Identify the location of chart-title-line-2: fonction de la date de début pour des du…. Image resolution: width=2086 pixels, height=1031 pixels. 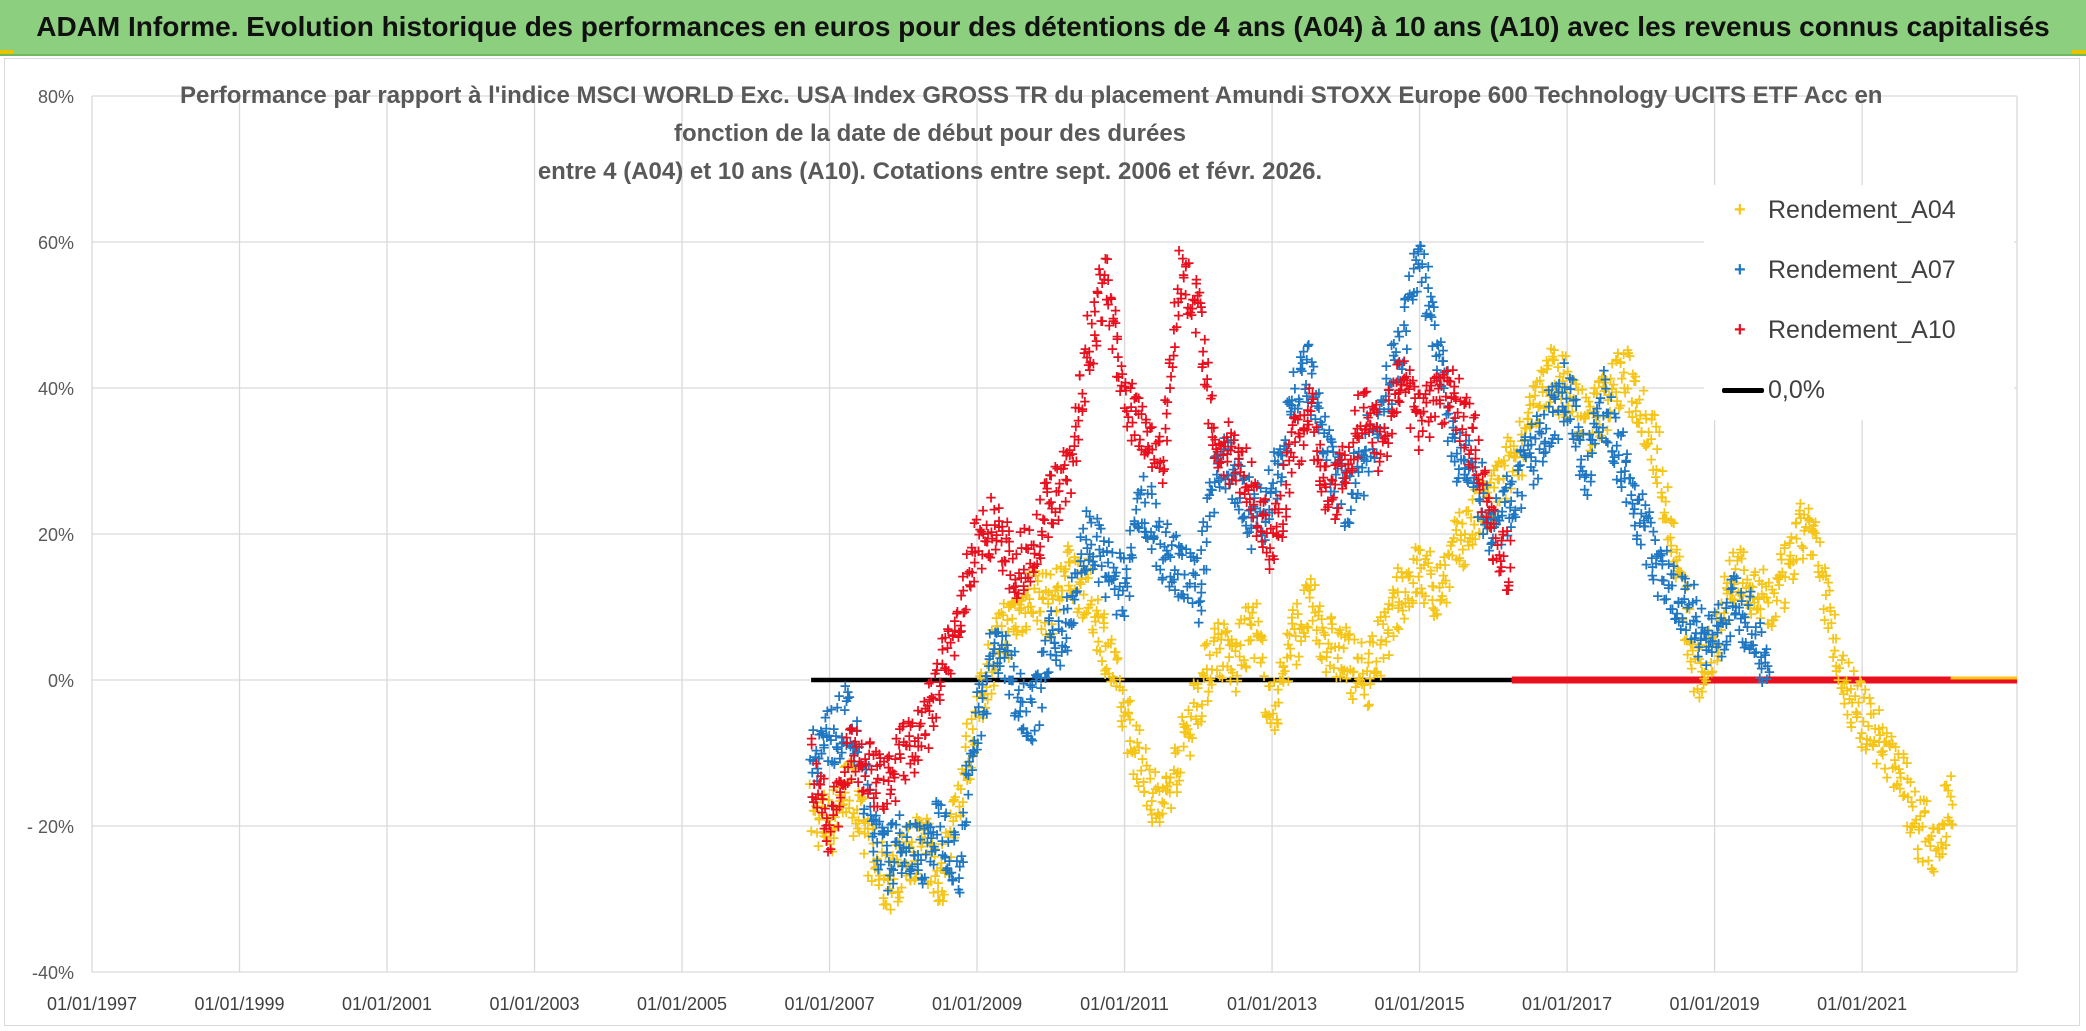
(930, 133).